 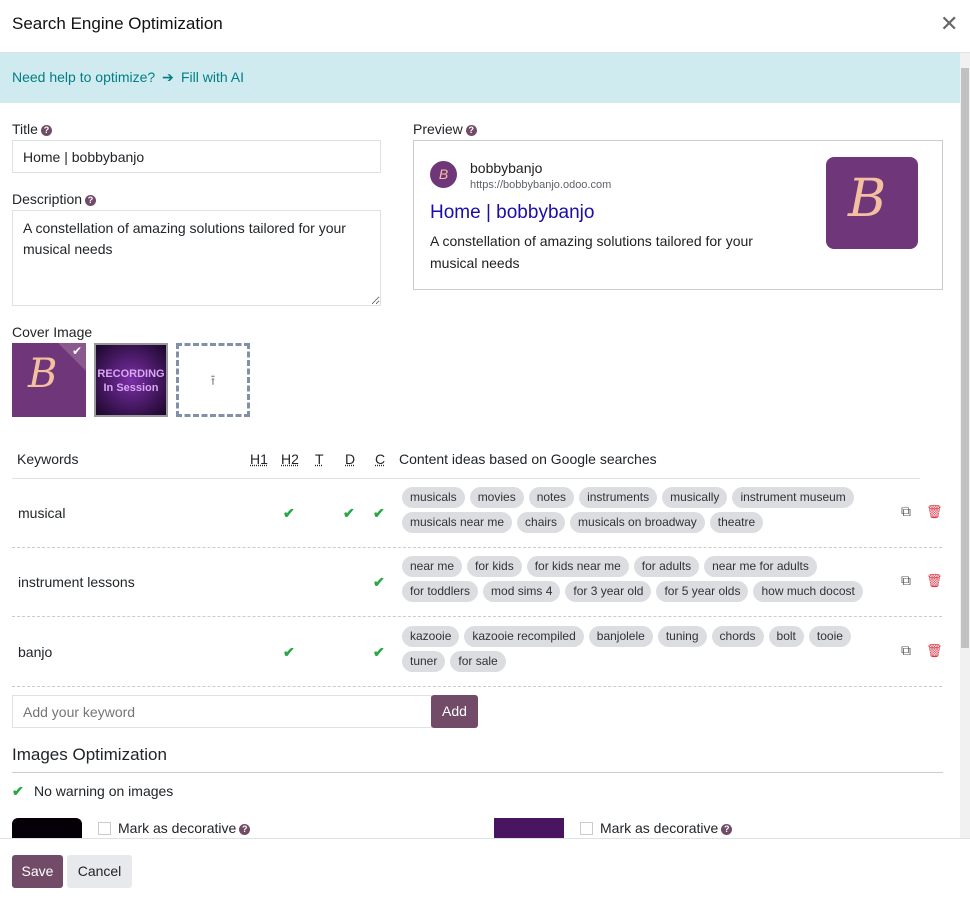 I want to click on keyword-suggestion-tag: for 3 year old, so click(x=608, y=591).